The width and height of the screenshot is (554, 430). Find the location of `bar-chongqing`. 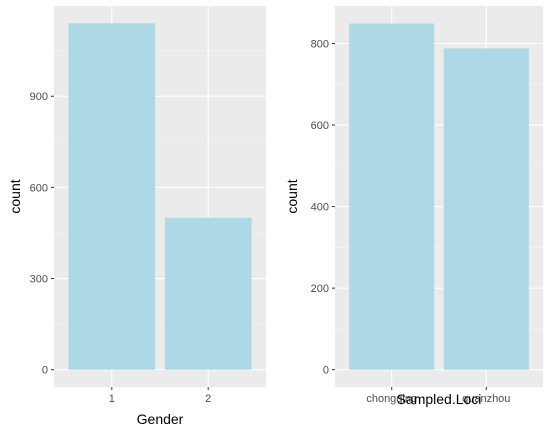

bar-chongqing is located at coordinates (392, 196).